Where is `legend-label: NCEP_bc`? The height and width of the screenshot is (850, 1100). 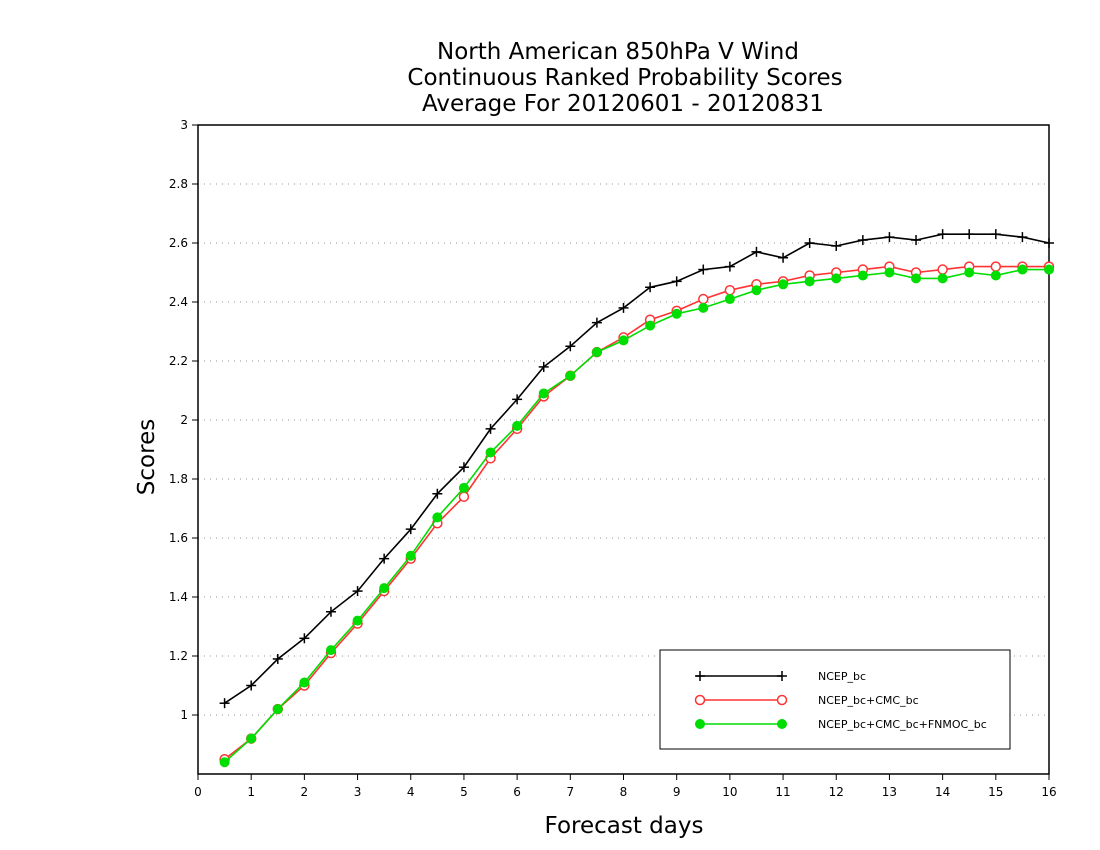
legend-label: NCEP_bc is located at coordinates (842, 676).